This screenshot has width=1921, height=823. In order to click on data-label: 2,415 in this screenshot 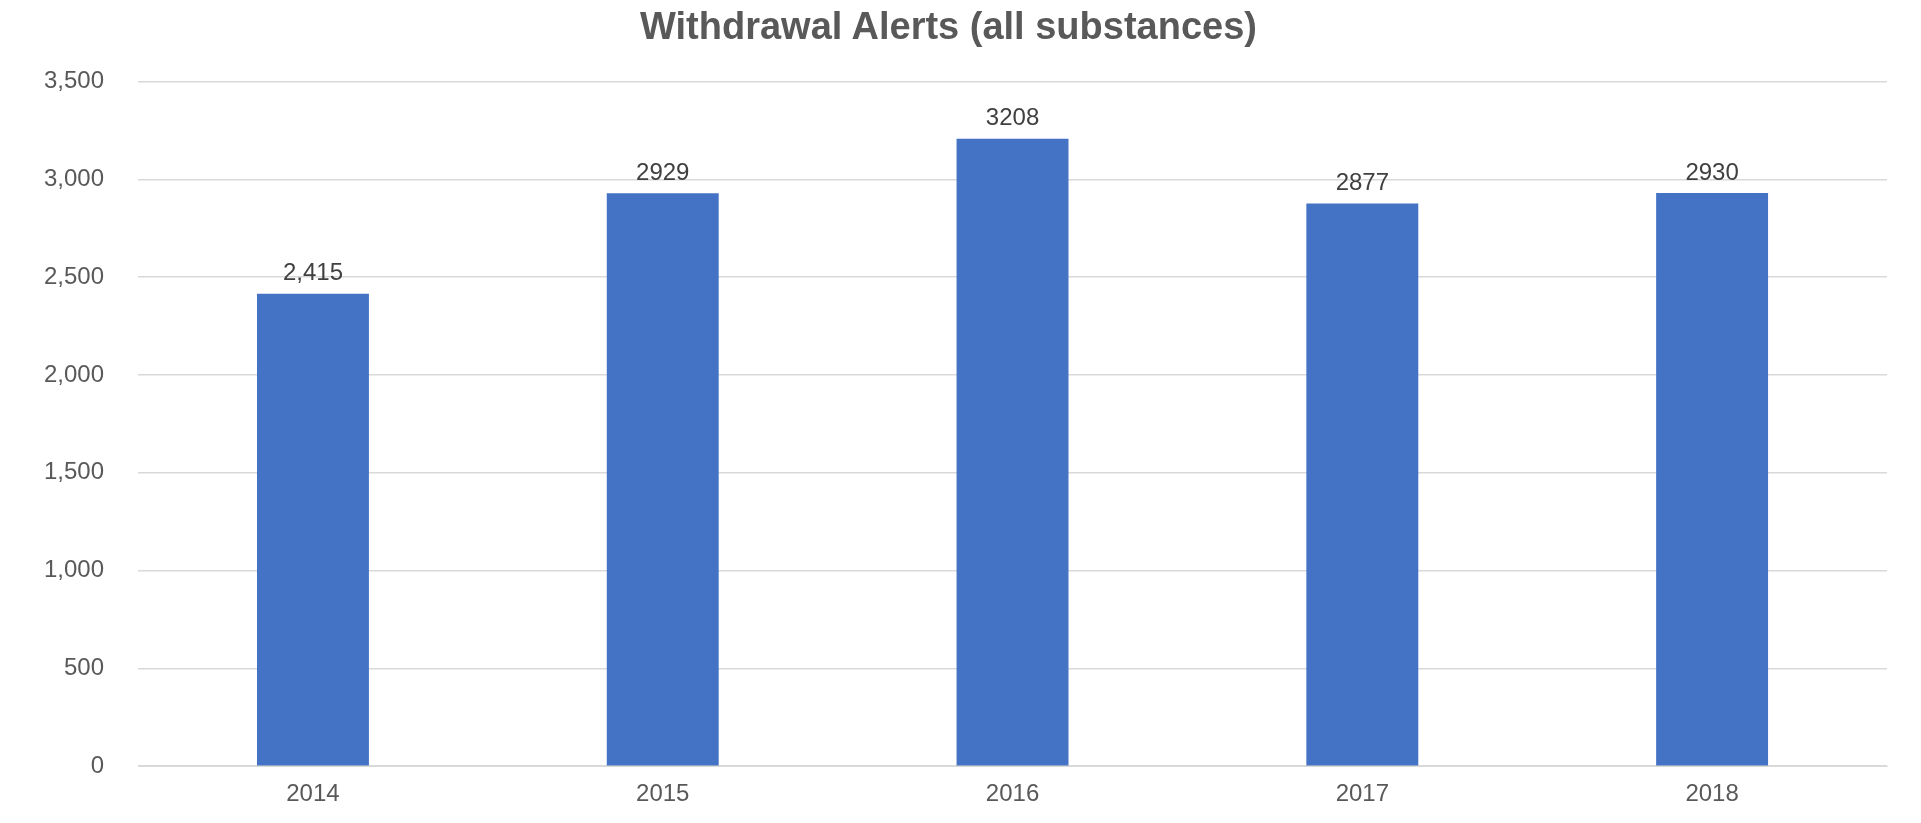, I will do `click(312, 272)`.